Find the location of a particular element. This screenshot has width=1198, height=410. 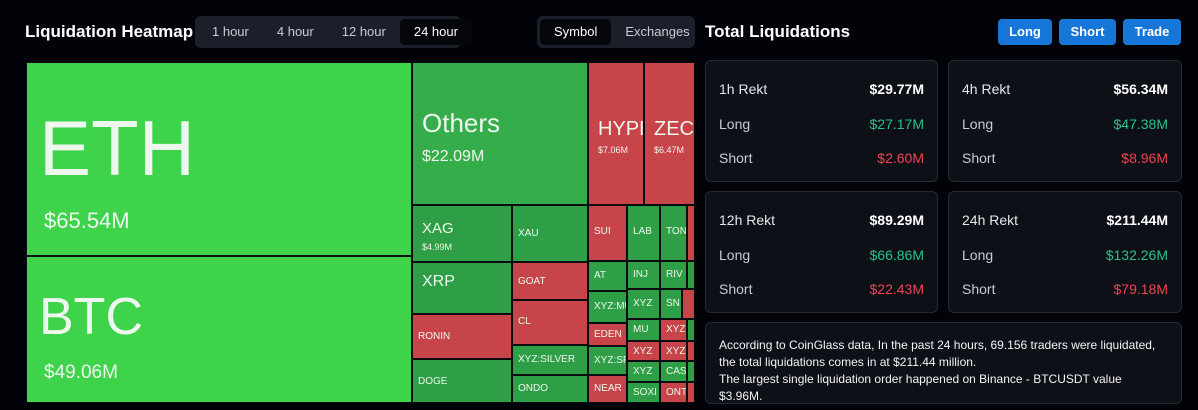

mode-tabs: Symbol Exchanges is located at coordinates (616, 32).